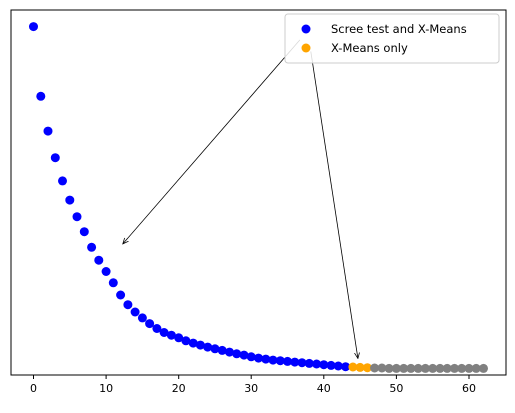 The image size is (515, 413). Describe the element at coordinates (324, 388) in the screenshot. I see `x-tick-label-4: 40` at that location.